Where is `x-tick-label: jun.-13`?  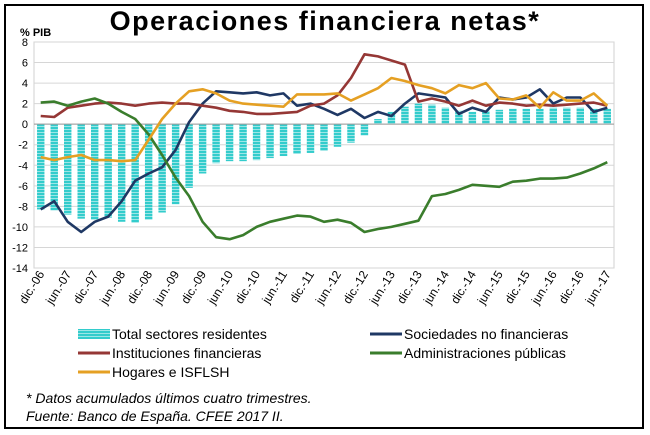 x-tick-label: jun.-13 is located at coordinates (382, 288).